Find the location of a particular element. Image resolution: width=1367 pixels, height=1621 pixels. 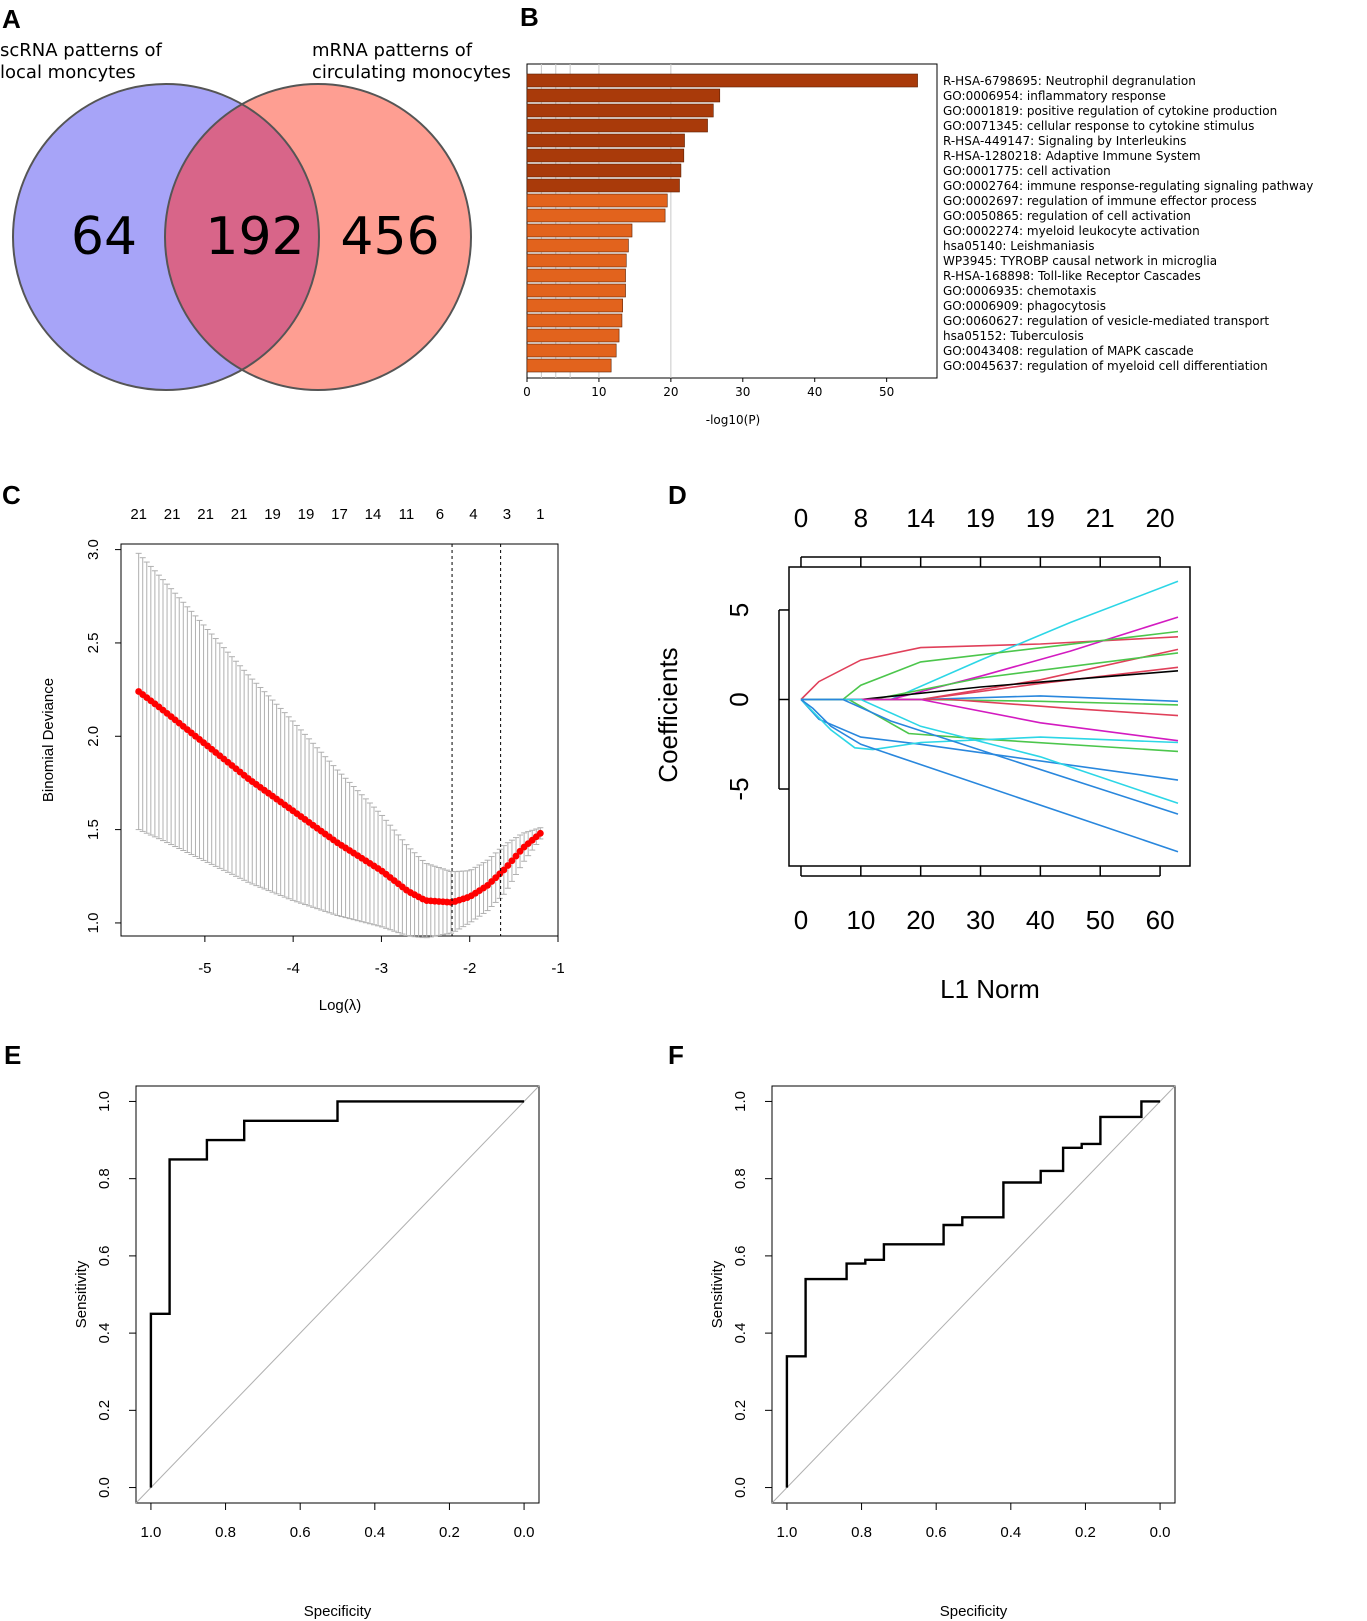

panel-label-f: F is located at coordinates (676, 1055).